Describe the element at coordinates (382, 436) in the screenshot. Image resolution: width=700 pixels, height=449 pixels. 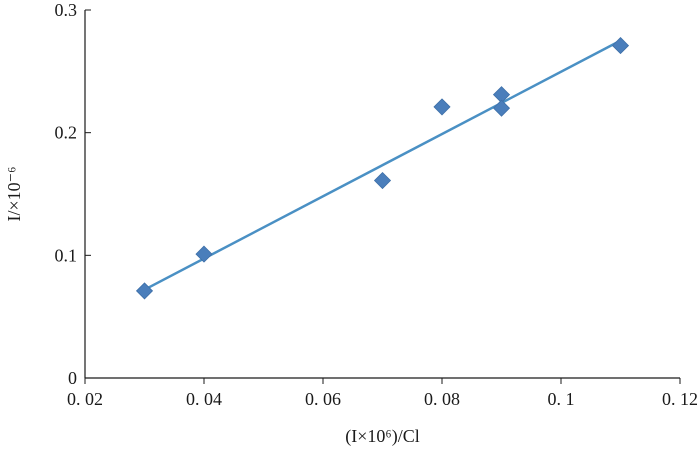
I see `x-axis-title: (I×10⁶)/Cl` at that location.